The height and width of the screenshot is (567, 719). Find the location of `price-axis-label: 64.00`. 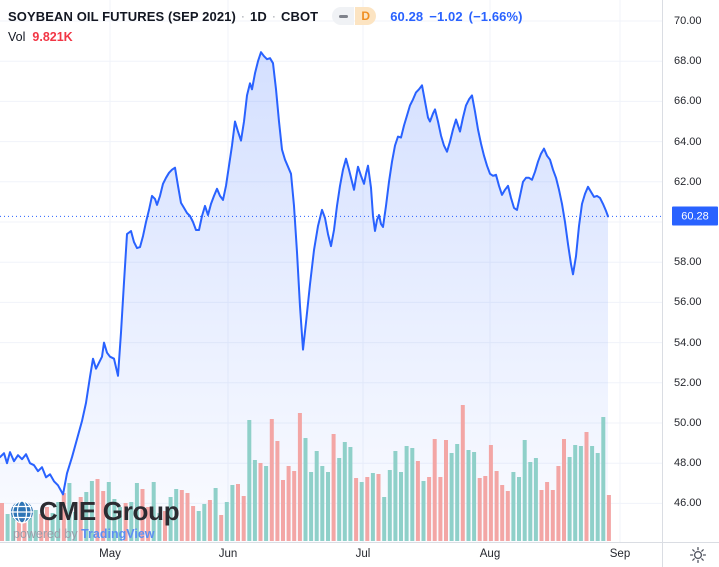

price-axis-label: 64.00 is located at coordinates (688, 141).